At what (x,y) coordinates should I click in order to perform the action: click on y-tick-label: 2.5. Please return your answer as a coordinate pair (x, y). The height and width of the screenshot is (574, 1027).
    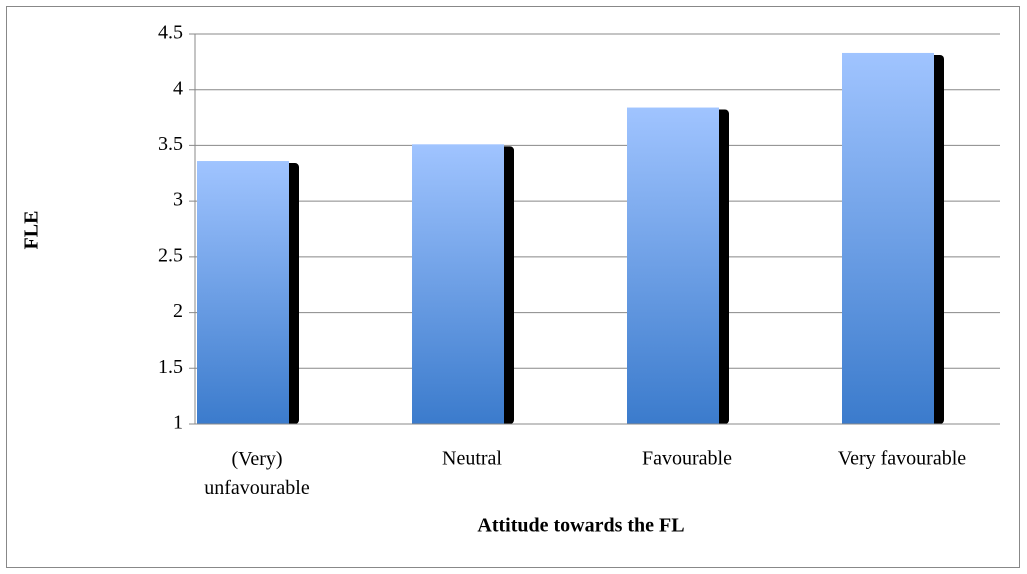
    Looking at the image, I should click on (170, 255).